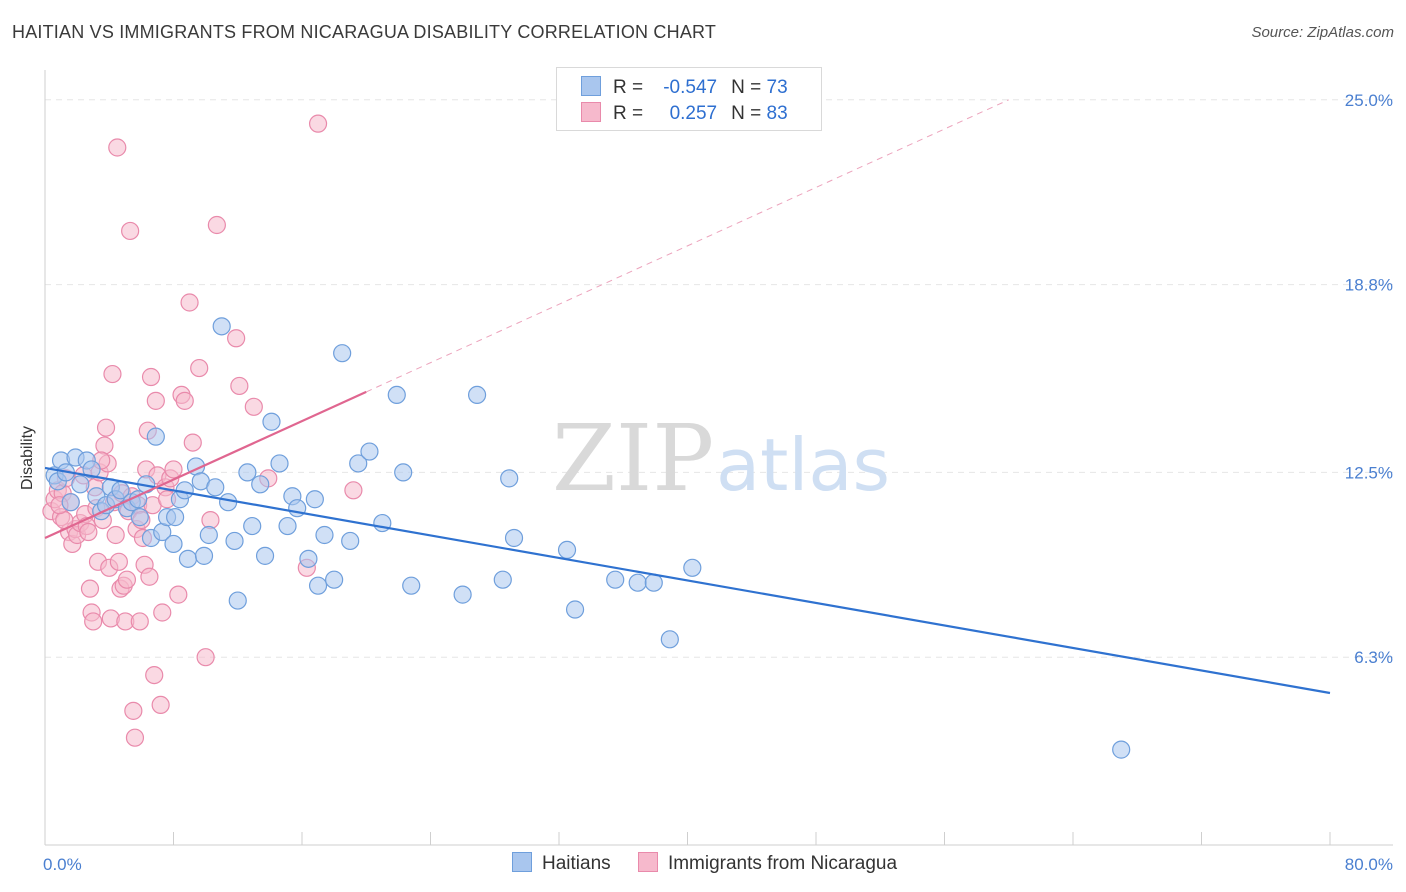  I want to click on legend-r-value: 0.257, so click(693, 113).